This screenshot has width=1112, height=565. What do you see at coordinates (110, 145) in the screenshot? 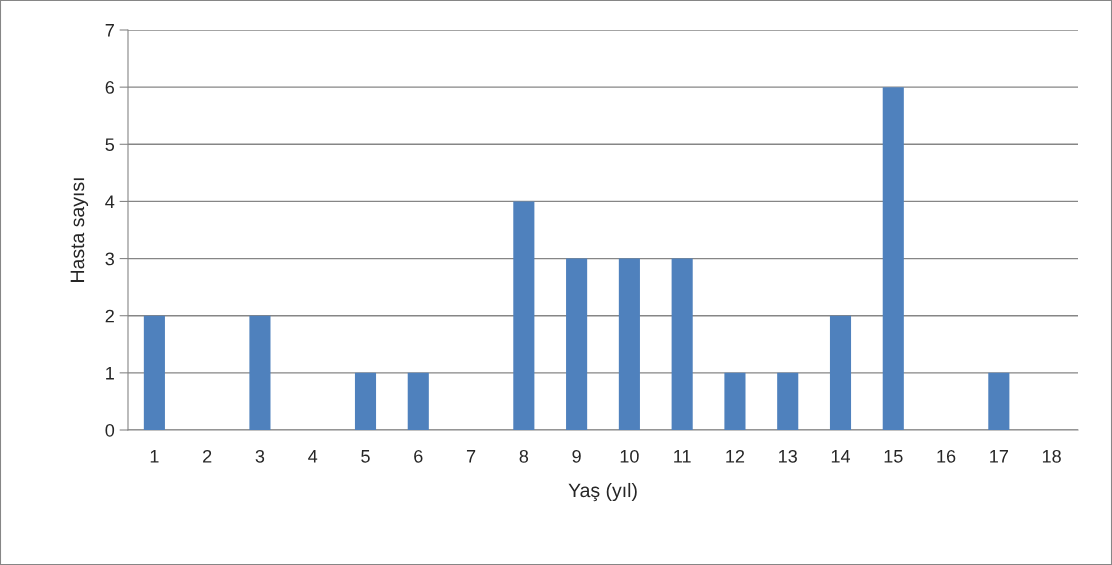
I see `y-tick-label: 5` at bounding box center [110, 145].